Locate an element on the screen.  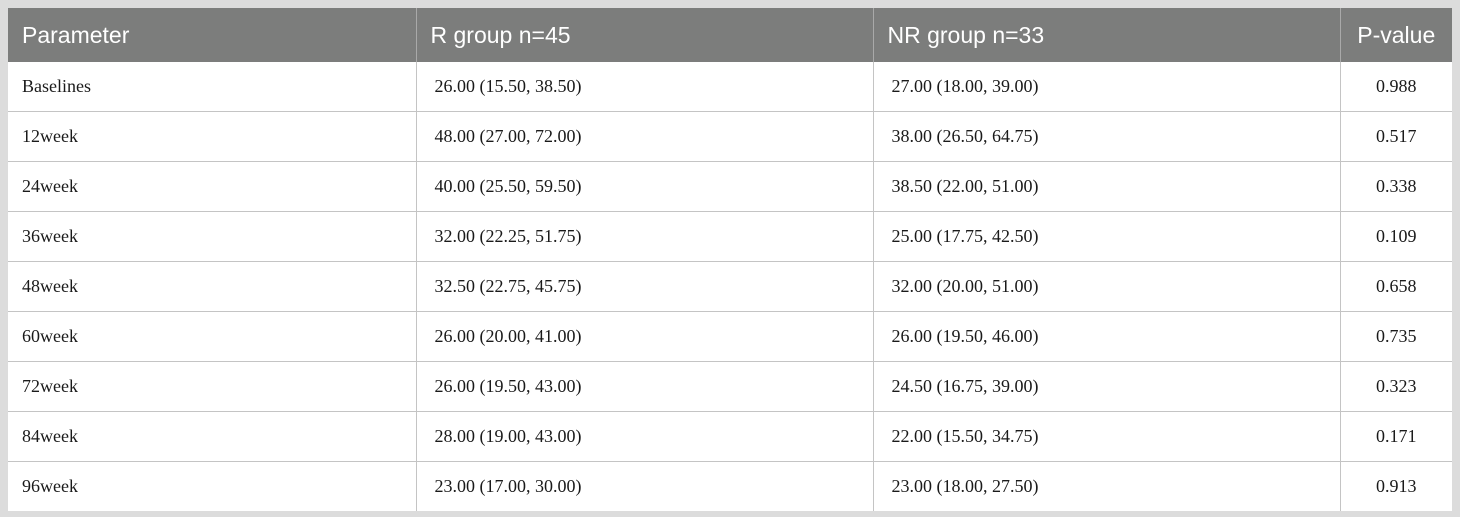
cell-nr-group: 23.00 (18.00, 27.50) is located at coordinates (1107, 486).